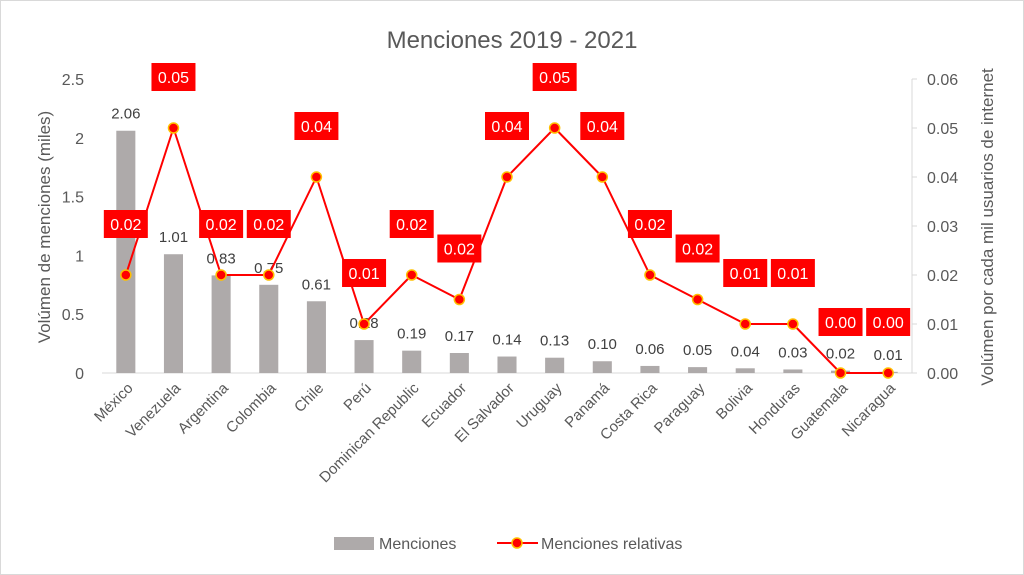 The height and width of the screenshot is (575, 1024). What do you see at coordinates (251, 407) in the screenshot?
I see `x-tick-label: Colombia` at bounding box center [251, 407].